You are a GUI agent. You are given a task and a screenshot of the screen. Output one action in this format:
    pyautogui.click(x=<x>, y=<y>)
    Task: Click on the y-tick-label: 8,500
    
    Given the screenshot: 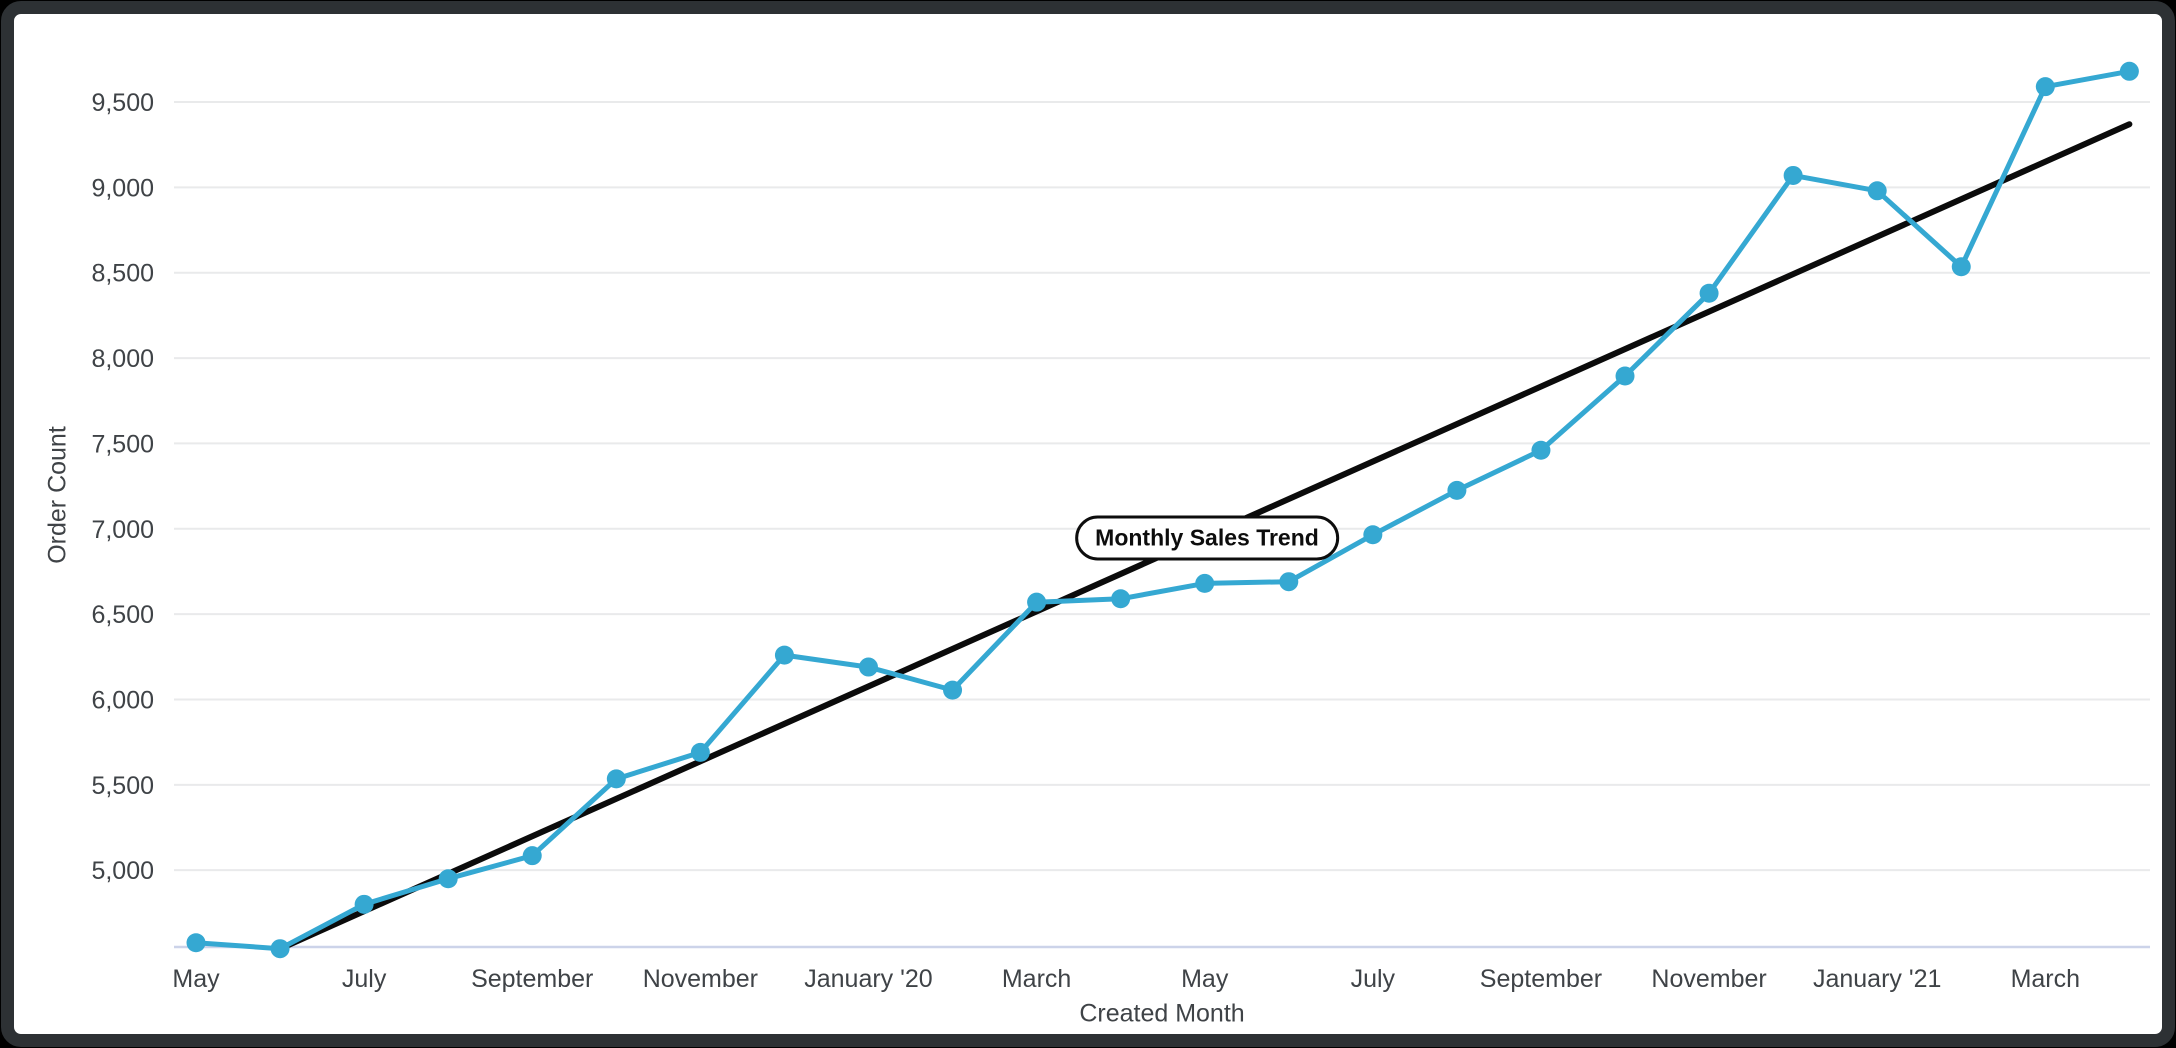 What is the action you would take?
    pyautogui.click(x=122, y=274)
    